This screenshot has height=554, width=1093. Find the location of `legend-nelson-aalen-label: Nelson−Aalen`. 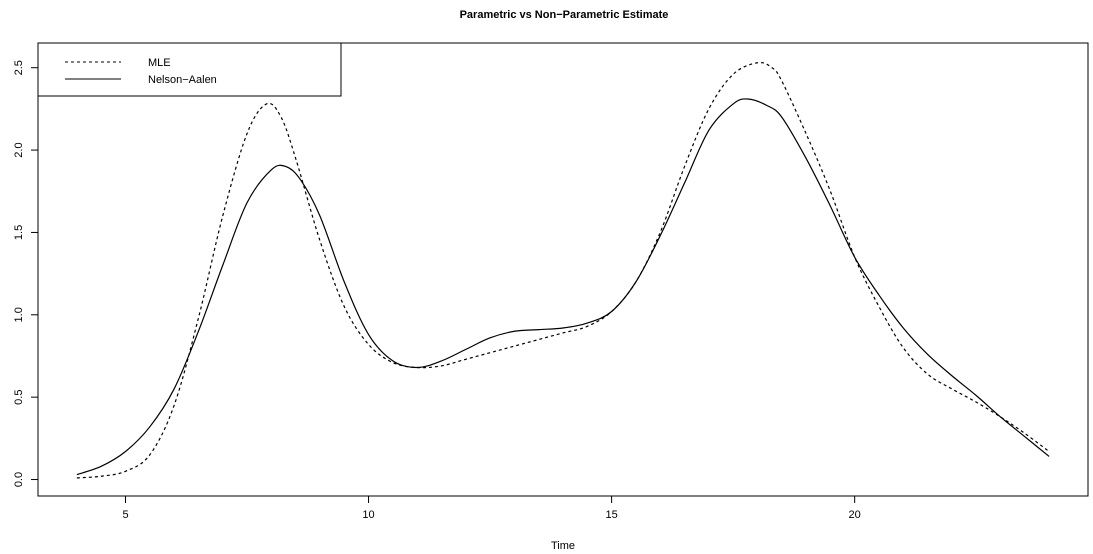

legend-nelson-aalen-label: Nelson−Aalen is located at coordinates (182, 80).